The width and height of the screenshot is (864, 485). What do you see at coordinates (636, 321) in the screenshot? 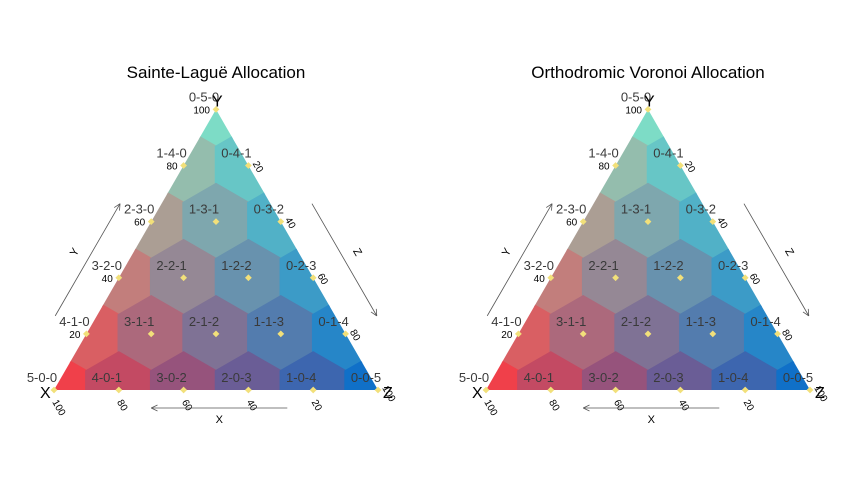
I see `allocation-point-label: 2-1-2` at bounding box center [636, 321].